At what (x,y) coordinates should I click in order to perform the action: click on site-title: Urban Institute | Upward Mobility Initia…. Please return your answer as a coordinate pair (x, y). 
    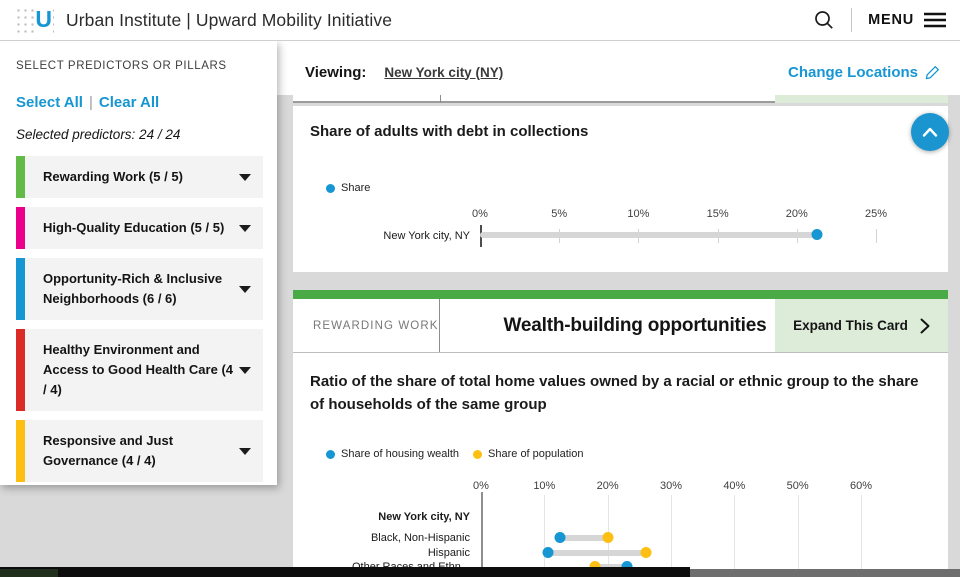
    Looking at the image, I should click on (229, 19).